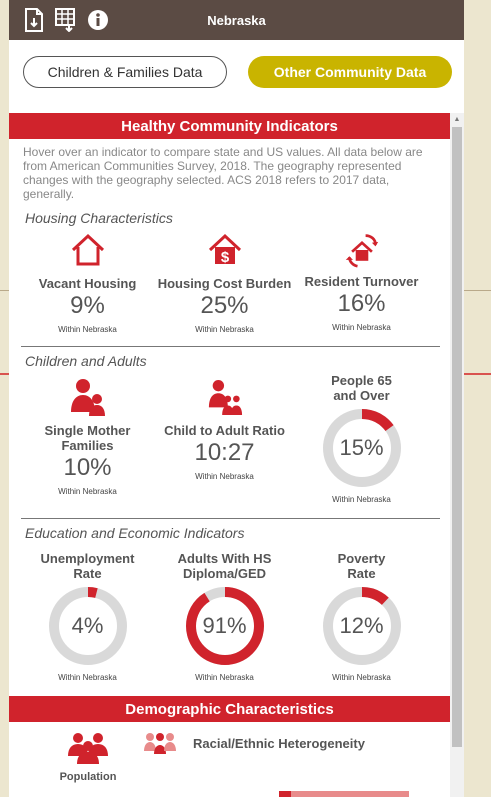 This screenshot has height=797, width=491. I want to click on panel-scrollbar: ▲, so click(457, 455).